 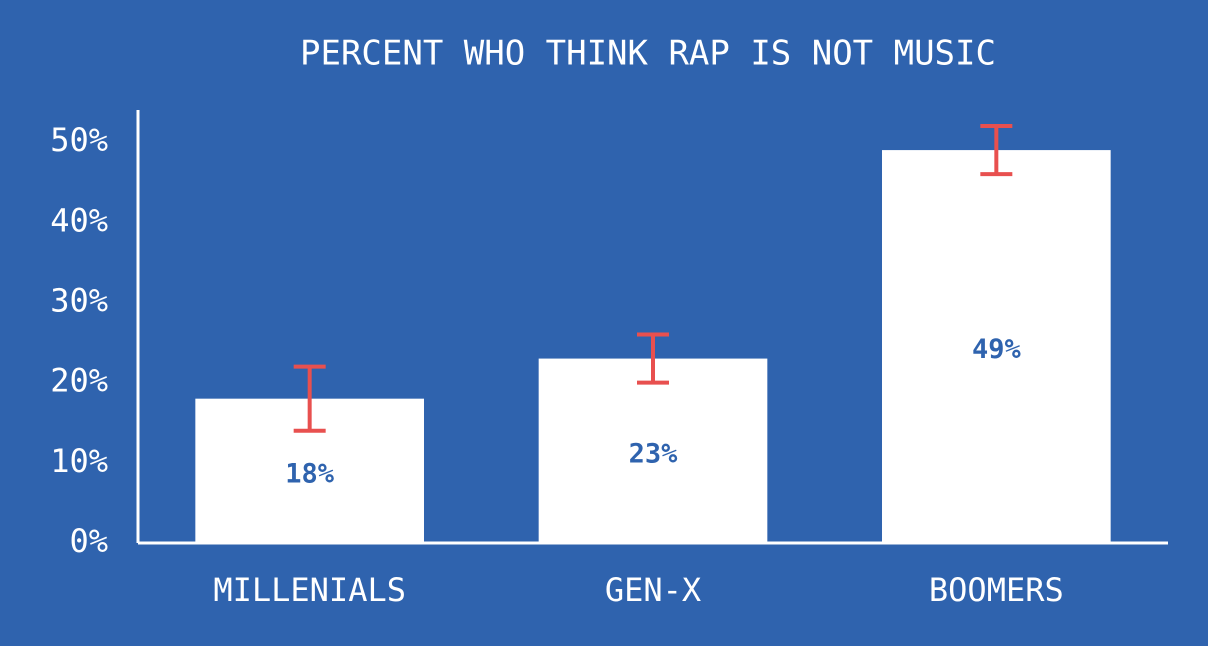 I want to click on x-tick-label: GEN-X, so click(x=653, y=590).